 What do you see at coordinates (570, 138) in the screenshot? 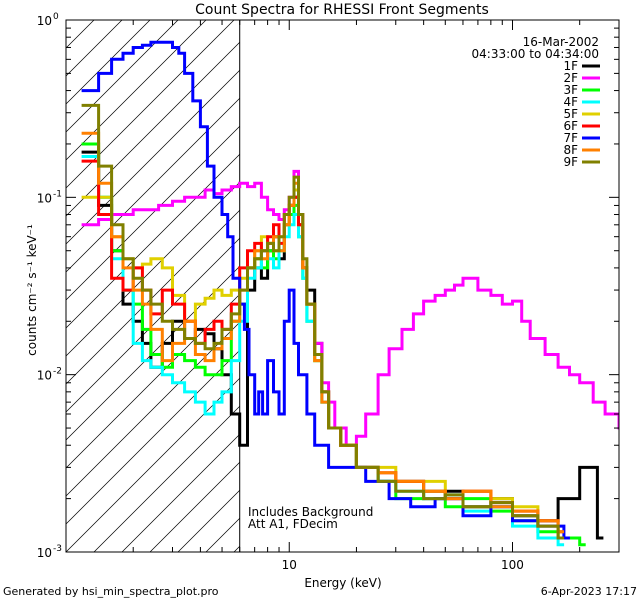
I see `legend-label-7f: 7F` at bounding box center [570, 138].